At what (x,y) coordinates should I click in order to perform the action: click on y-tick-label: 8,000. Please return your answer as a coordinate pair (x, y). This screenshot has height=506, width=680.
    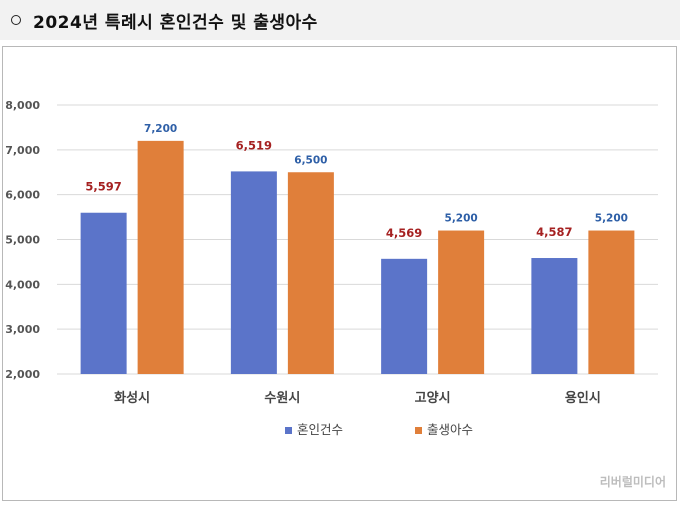
    Looking at the image, I should click on (22, 105).